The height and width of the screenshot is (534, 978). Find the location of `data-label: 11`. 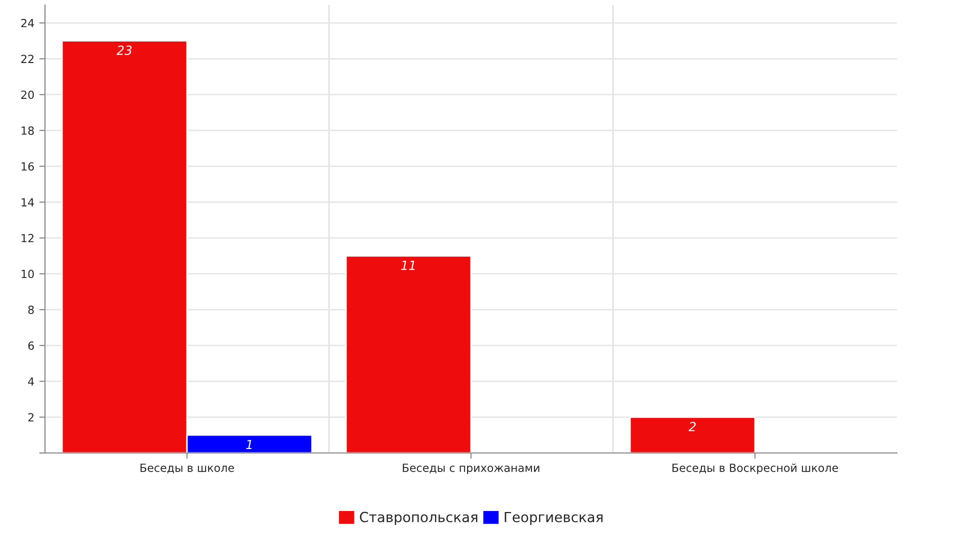

data-label: 11 is located at coordinates (408, 265).